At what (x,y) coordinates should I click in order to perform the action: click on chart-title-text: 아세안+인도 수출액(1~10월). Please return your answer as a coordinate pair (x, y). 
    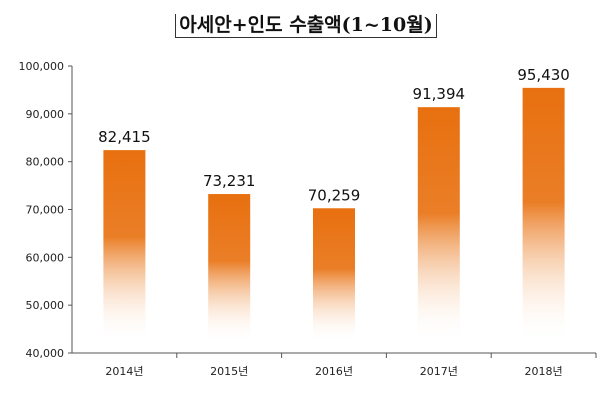
    Looking at the image, I should click on (306, 26).